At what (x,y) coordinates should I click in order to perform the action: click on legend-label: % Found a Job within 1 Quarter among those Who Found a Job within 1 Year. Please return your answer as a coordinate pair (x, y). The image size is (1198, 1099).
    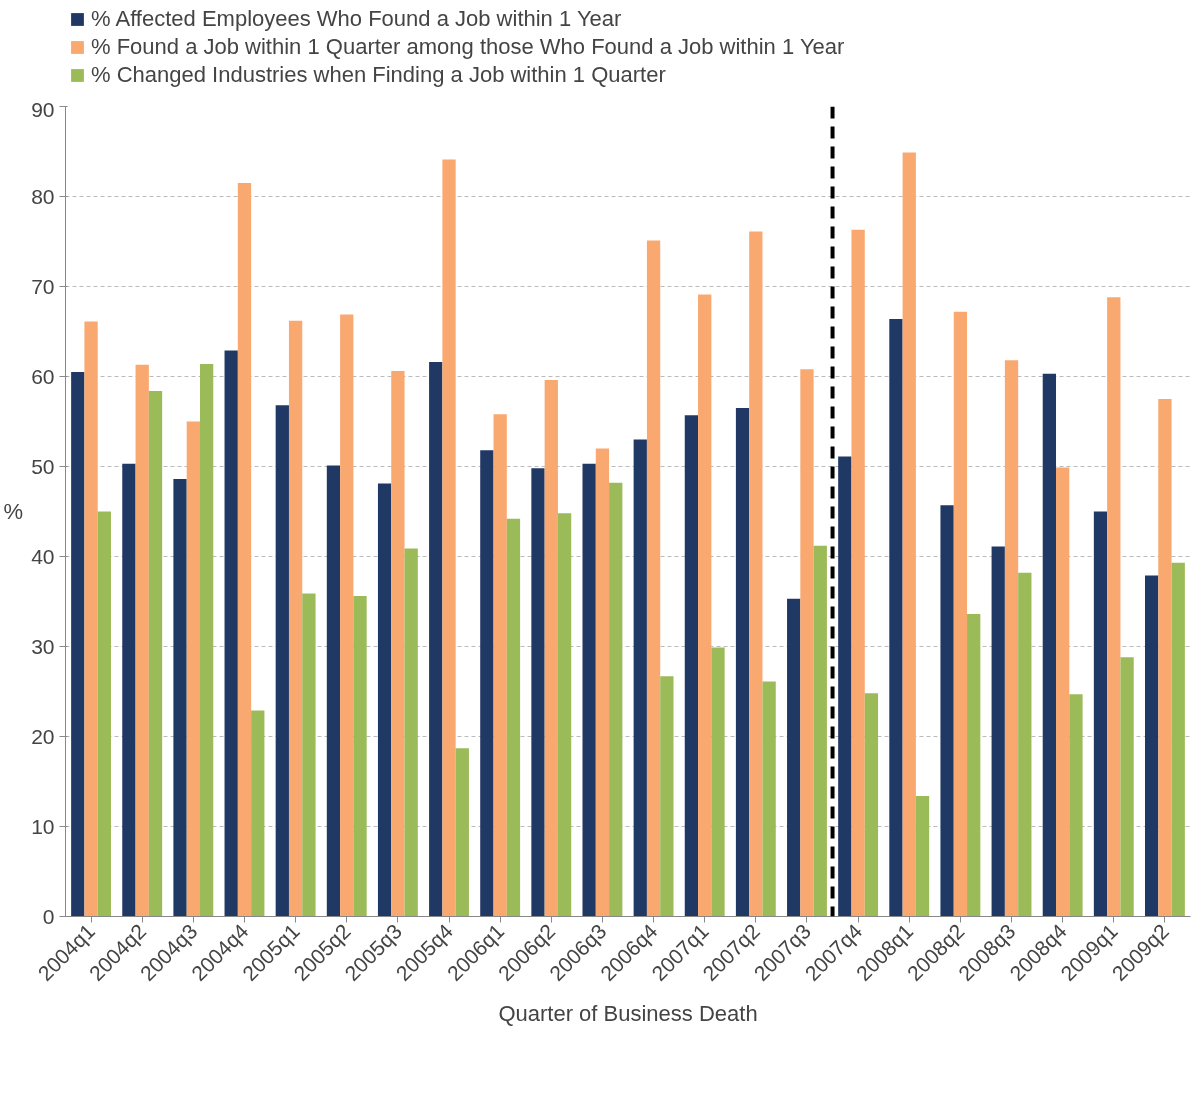
    Looking at the image, I should click on (468, 47).